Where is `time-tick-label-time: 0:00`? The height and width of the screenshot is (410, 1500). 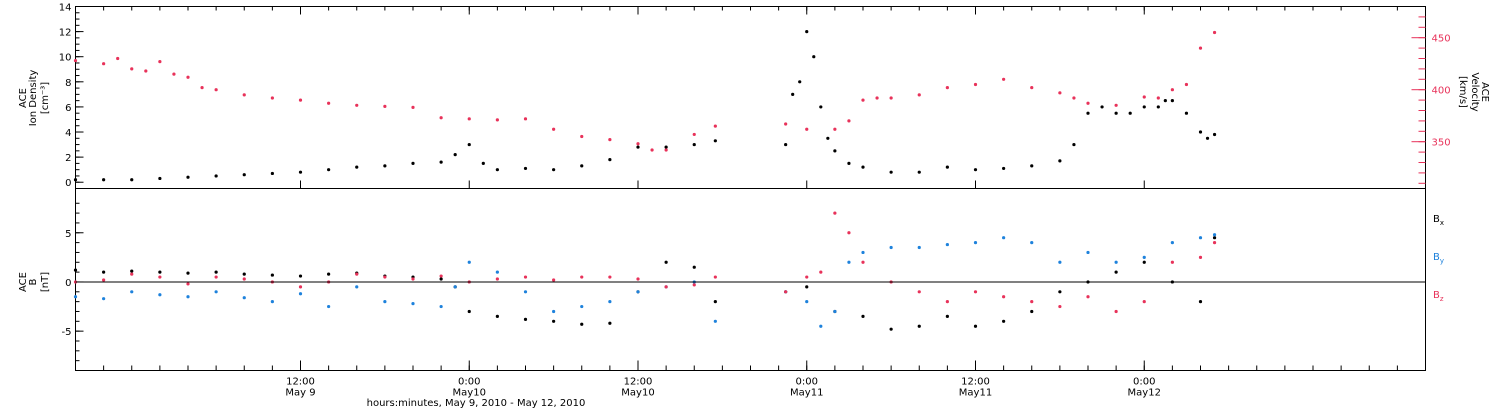
time-tick-label-time: 0:00 is located at coordinates (807, 382).